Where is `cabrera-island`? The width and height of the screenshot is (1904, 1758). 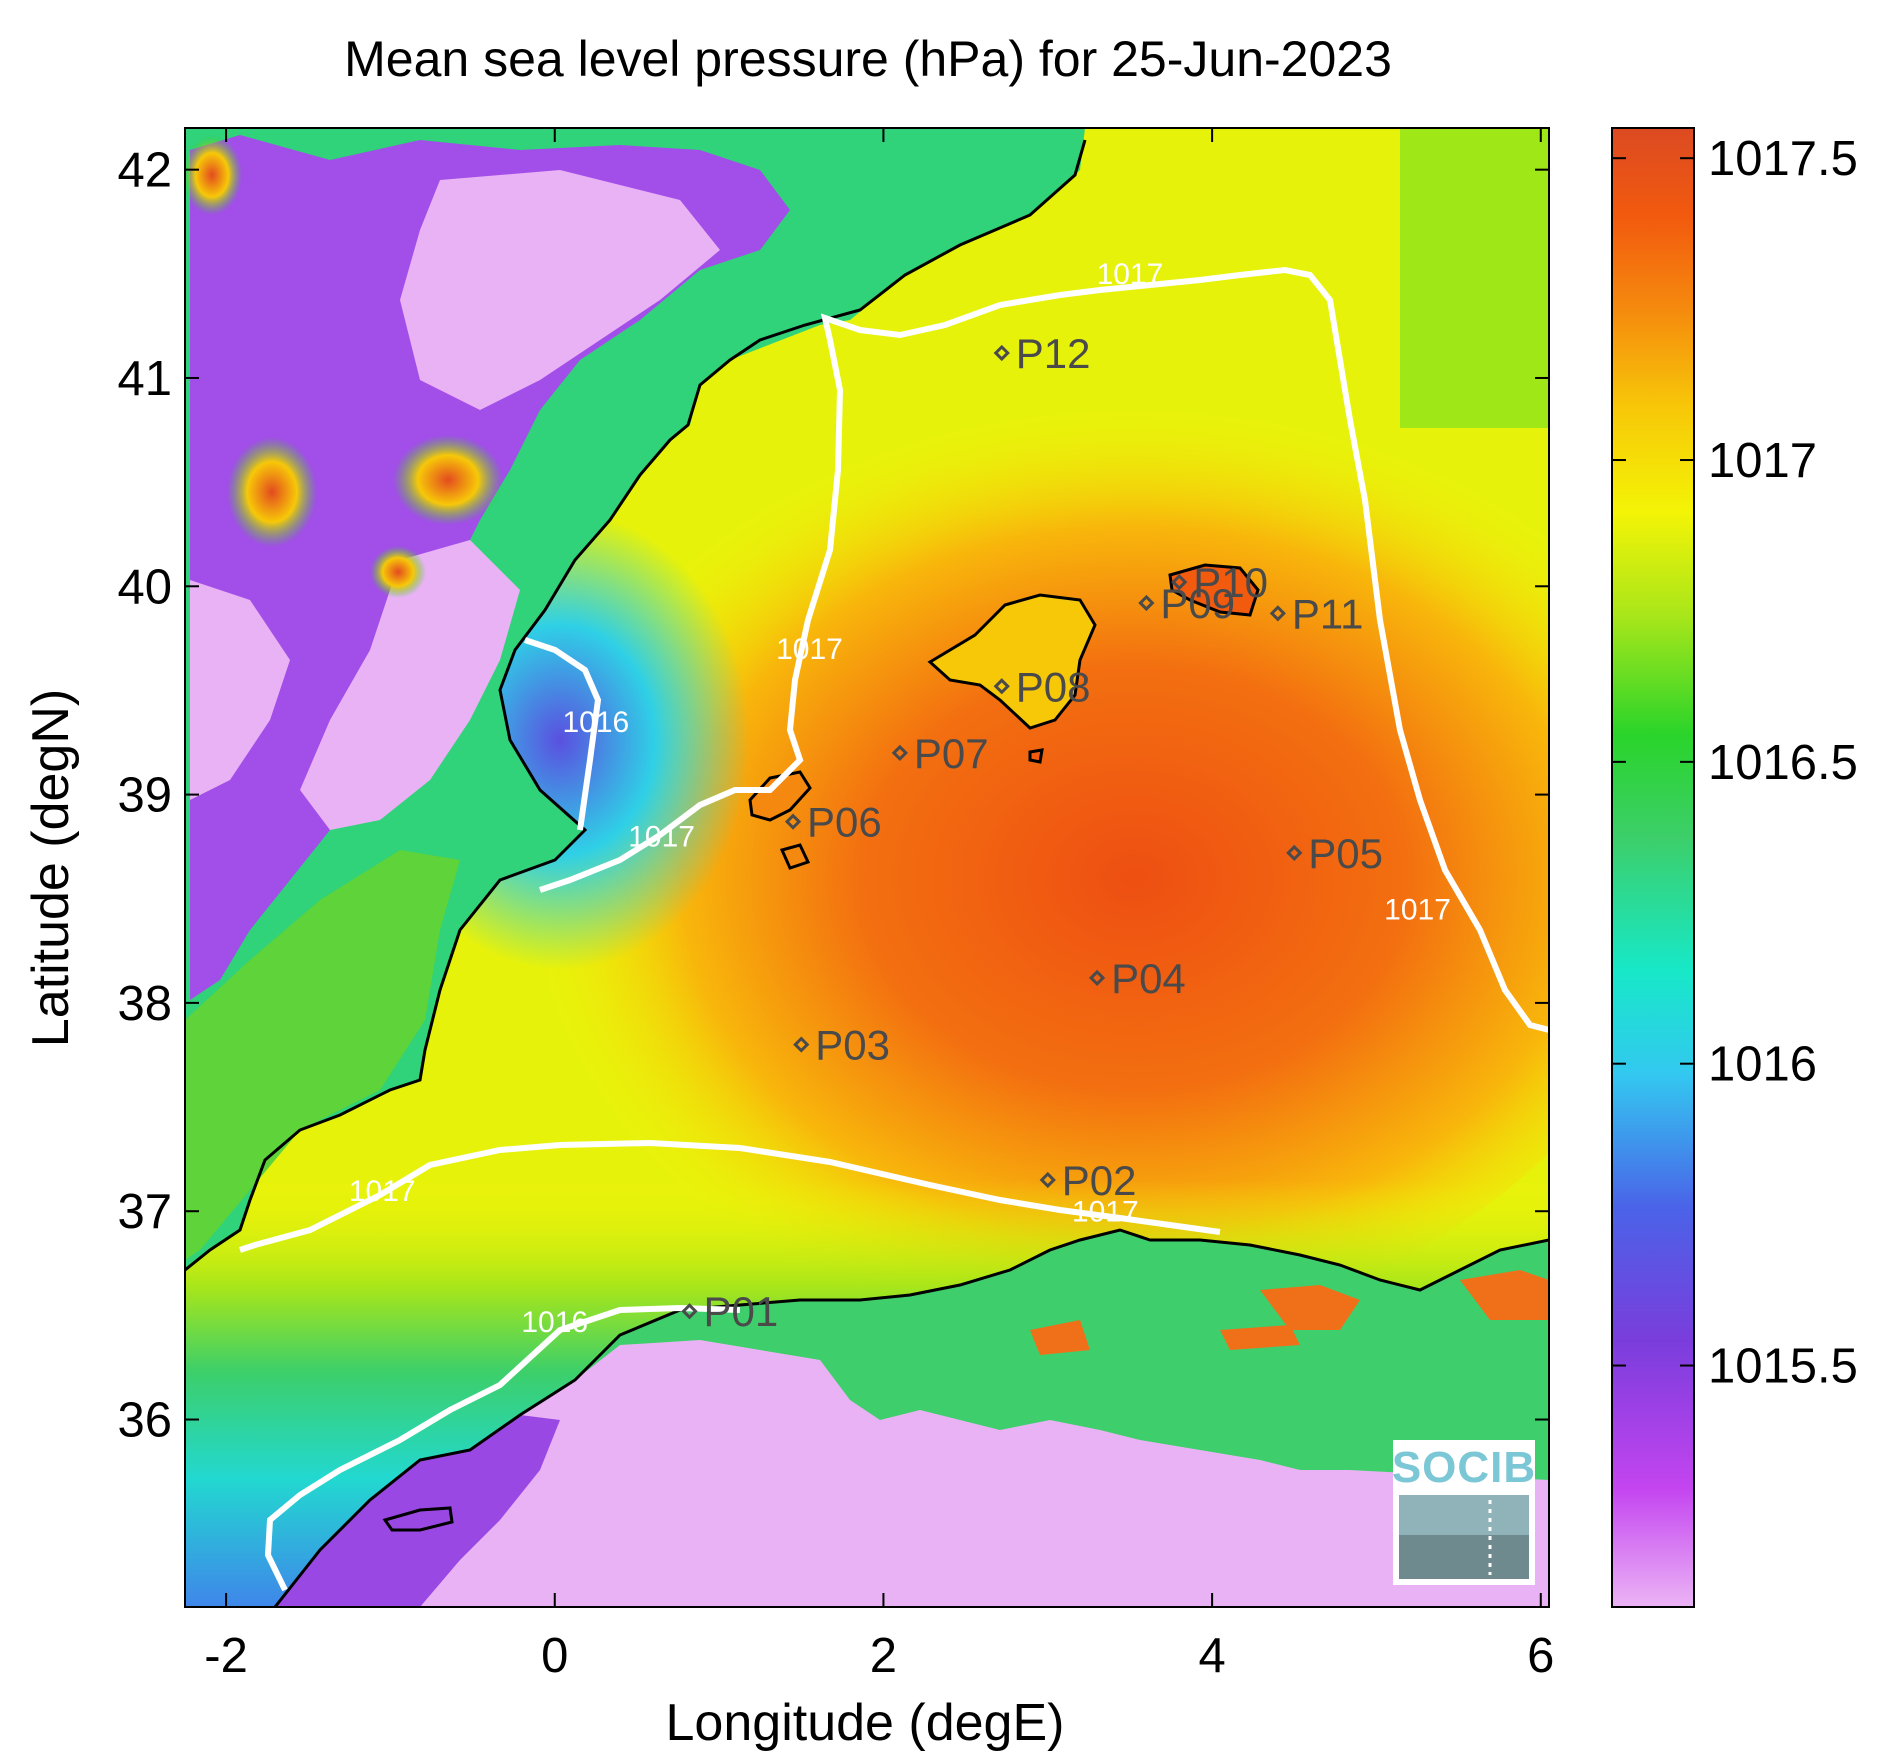 cabrera-island is located at coordinates (1036, 756).